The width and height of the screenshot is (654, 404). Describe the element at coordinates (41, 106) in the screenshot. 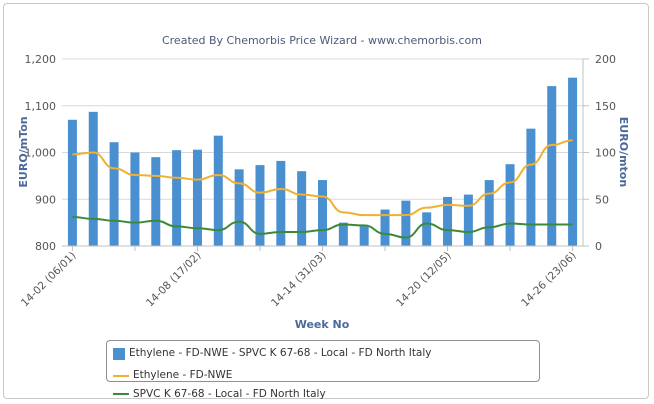

I see `y-tick-left: 1,100` at that location.